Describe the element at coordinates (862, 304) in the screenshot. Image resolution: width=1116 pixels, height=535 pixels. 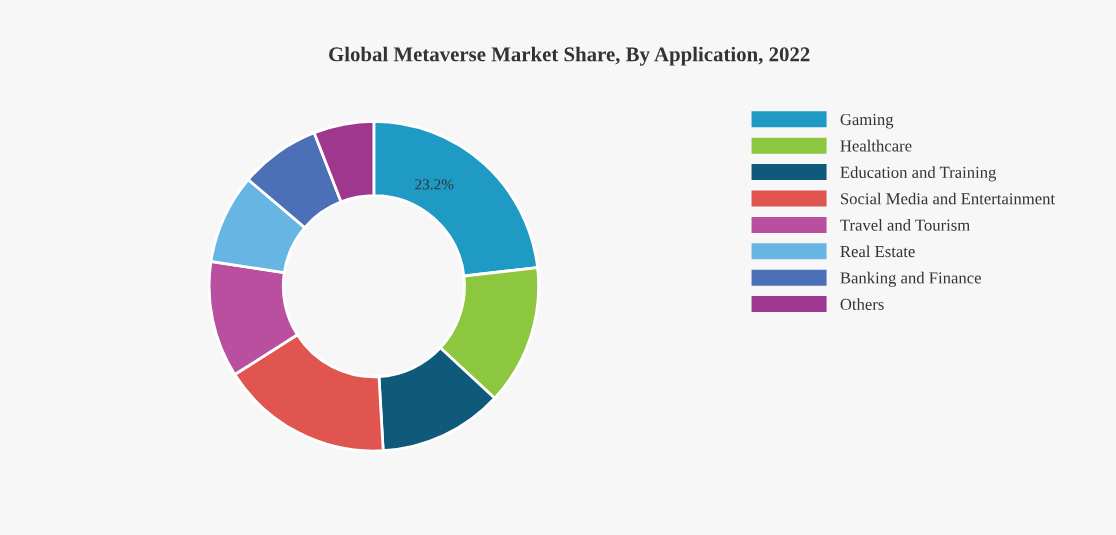
I see `legend-label: Others` at that location.